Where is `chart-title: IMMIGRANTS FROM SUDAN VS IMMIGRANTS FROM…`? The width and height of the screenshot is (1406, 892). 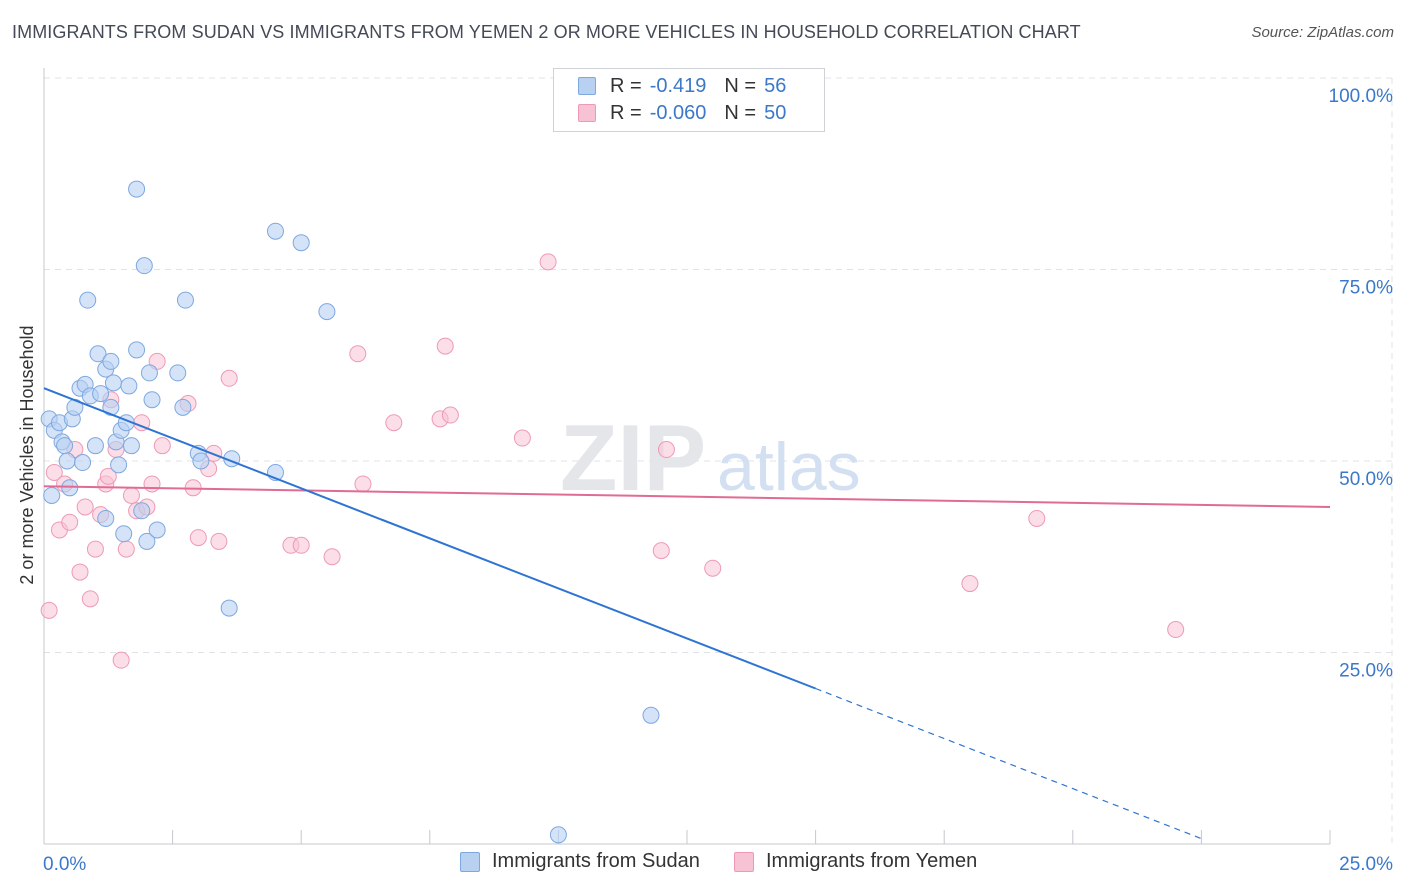
chart-title: IMMIGRANTS FROM SUDAN VS IMMIGRANTS FROM… is located at coordinates (546, 32).